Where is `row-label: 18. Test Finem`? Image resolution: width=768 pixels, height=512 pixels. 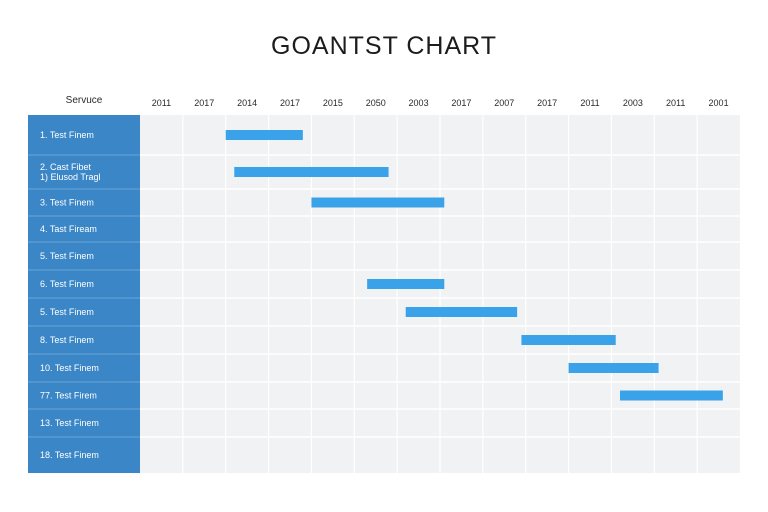 row-label: 18. Test Finem is located at coordinates (69, 455).